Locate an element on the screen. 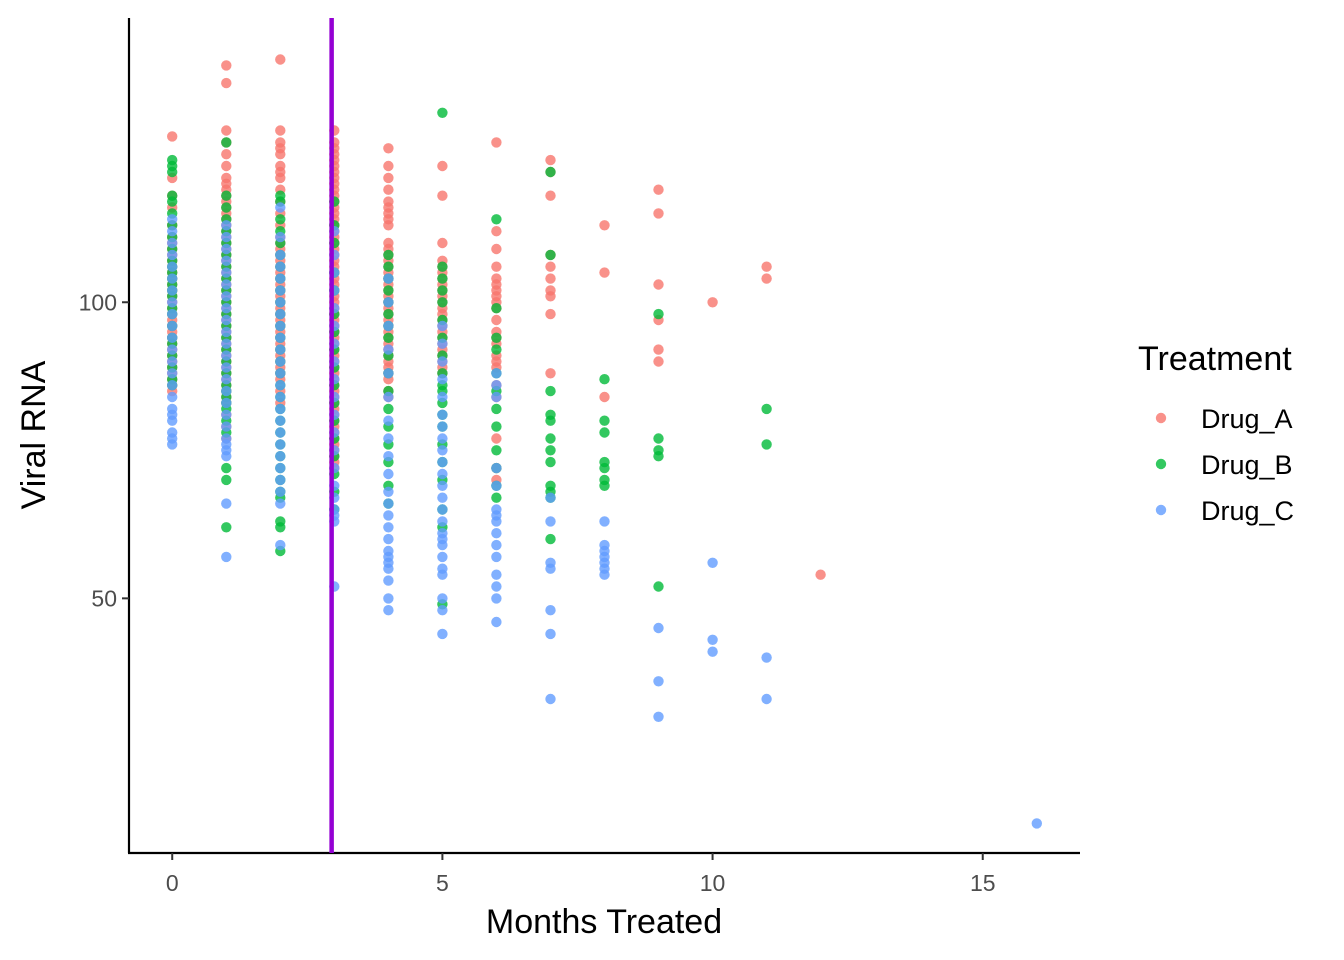 The width and height of the screenshot is (1344, 960). legend-key-drug-a is located at coordinates (1161, 418).